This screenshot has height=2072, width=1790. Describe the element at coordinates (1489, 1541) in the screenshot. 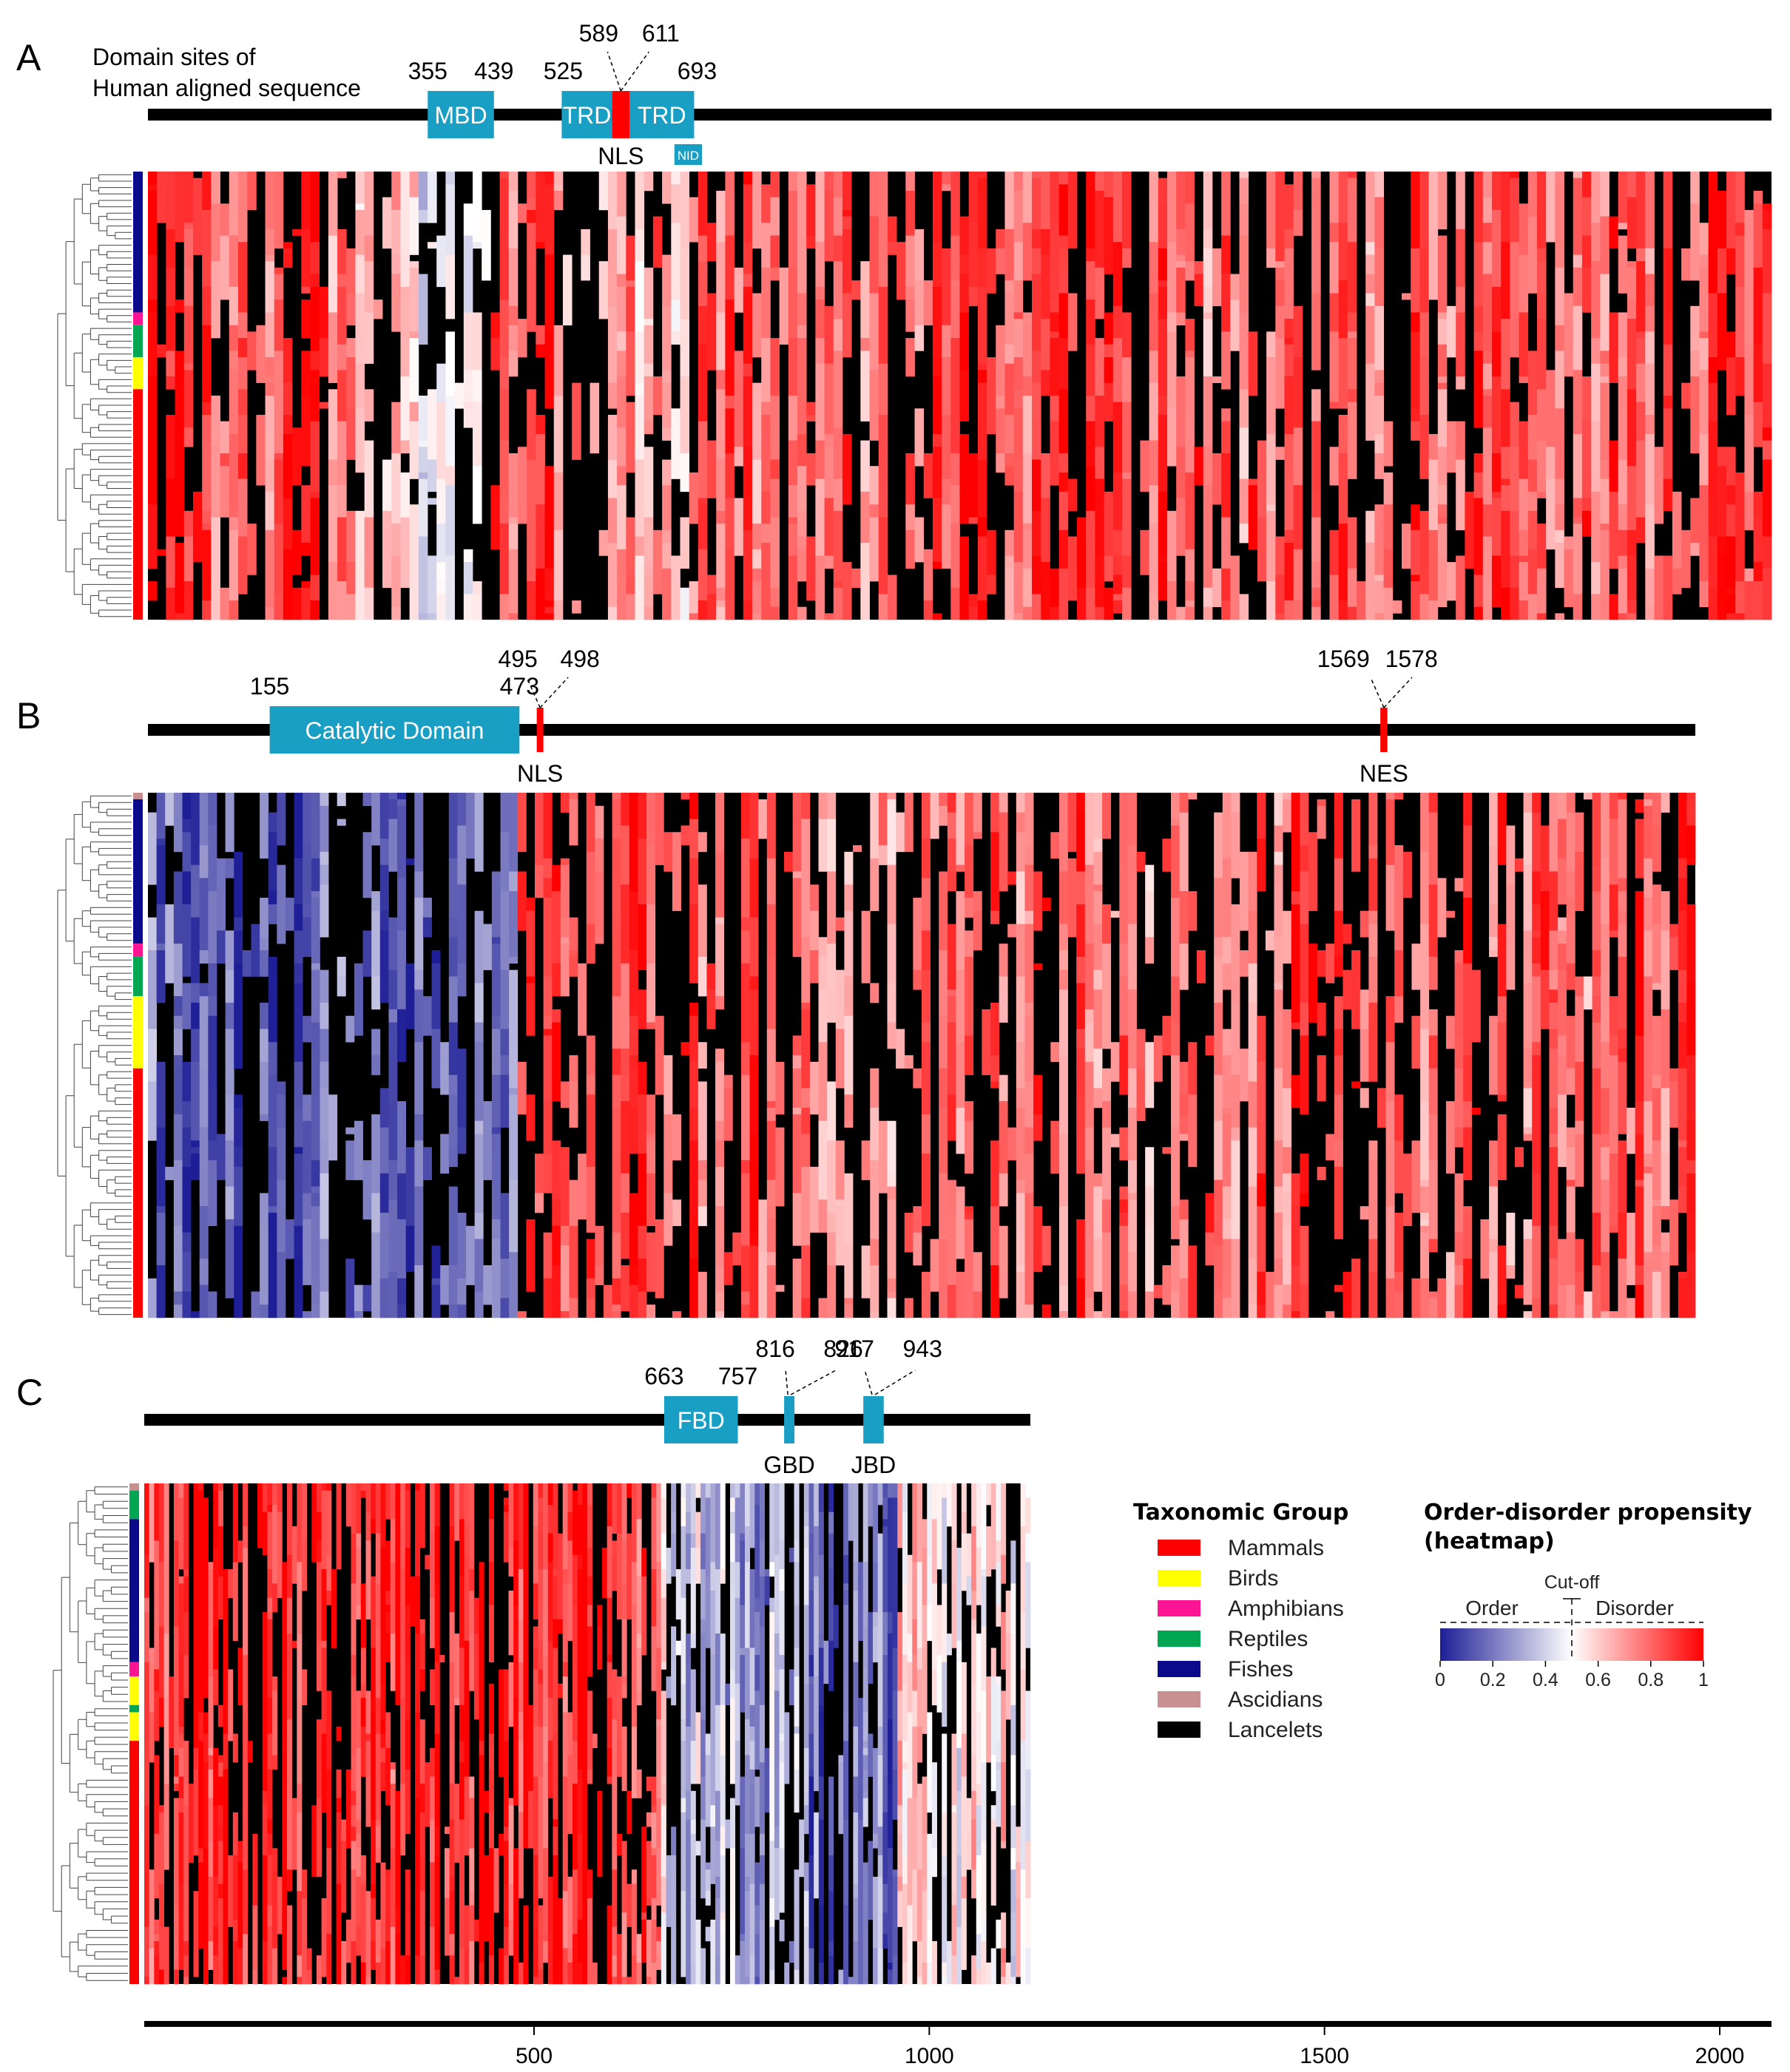

I see `heatmap-legend-title: (heatmap)` at that location.